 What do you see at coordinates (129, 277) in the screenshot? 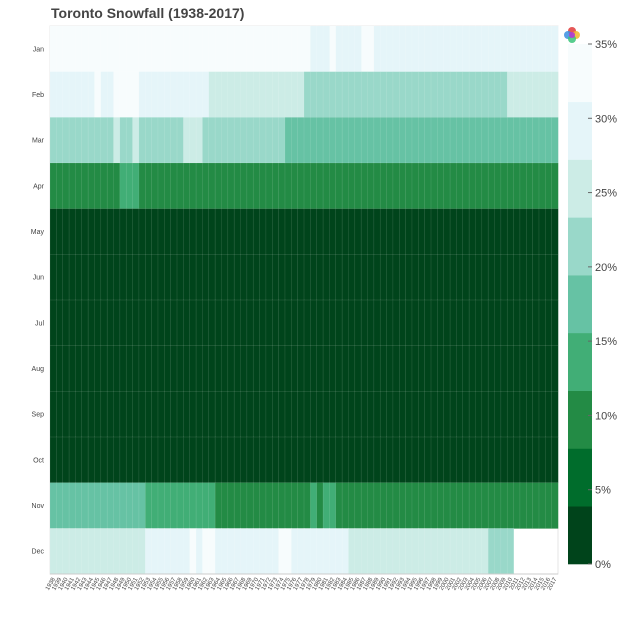
I see `heatmap-cell-jun-1950` at bounding box center [129, 277].